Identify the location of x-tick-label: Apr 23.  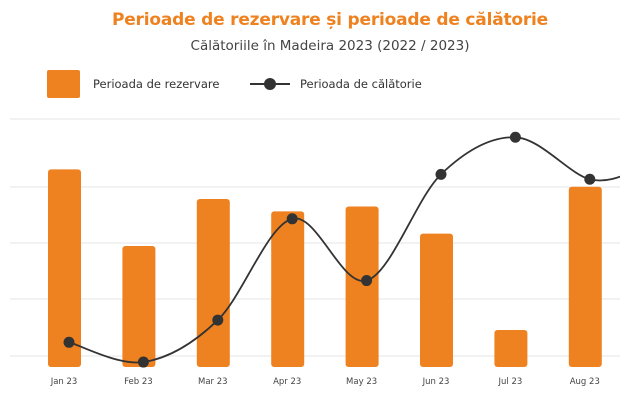
(287, 382).